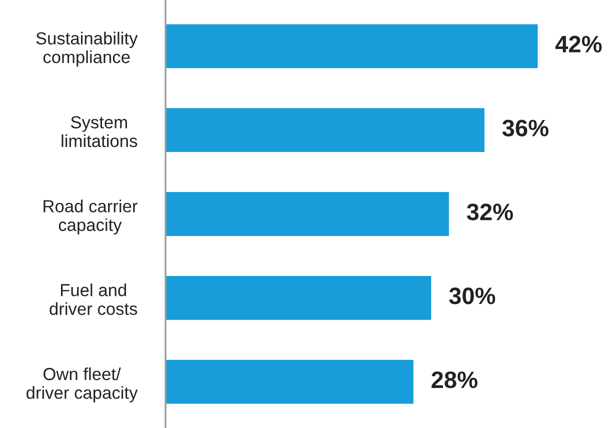 This screenshot has height=428, width=613. Describe the element at coordinates (82, 384) in the screenshot. I see `y-tick-label: Own fleet/ driver capacity` at that location.